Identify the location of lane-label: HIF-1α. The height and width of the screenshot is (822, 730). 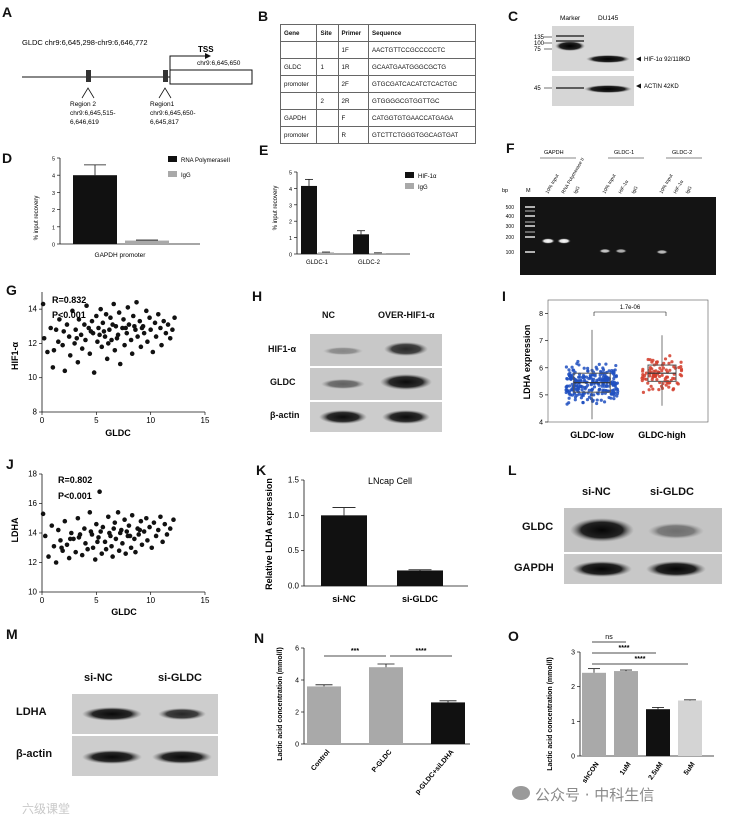
(679, 187).